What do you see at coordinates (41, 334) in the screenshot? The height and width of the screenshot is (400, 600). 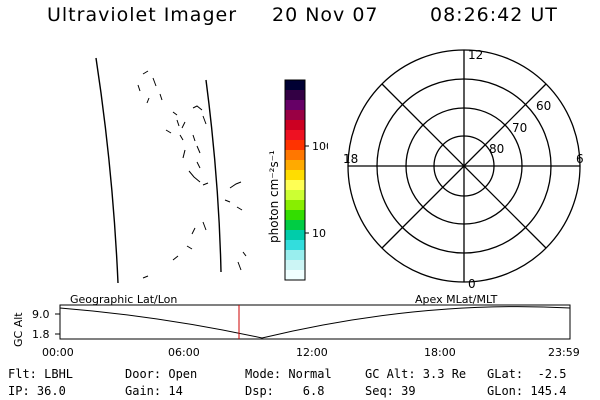 I see `alt-tick-1-8: 1.8` at bounding box center [41, 334].